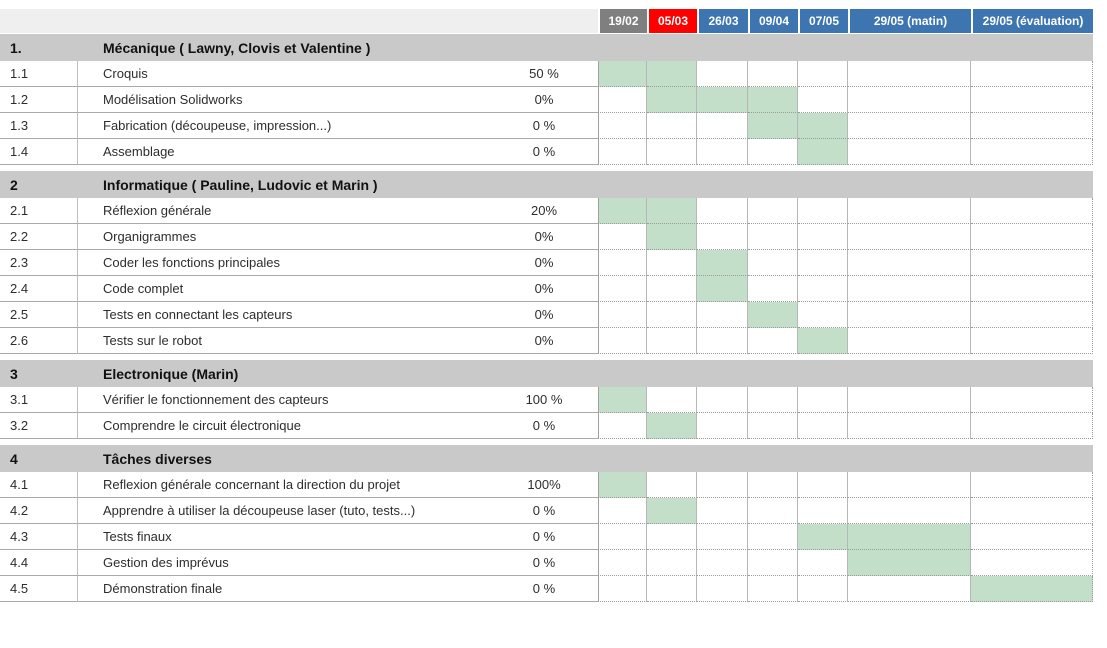 This screenshot has height=648, width=1107. I want to click on task-number-cell: 1.1, so click(39, 74).